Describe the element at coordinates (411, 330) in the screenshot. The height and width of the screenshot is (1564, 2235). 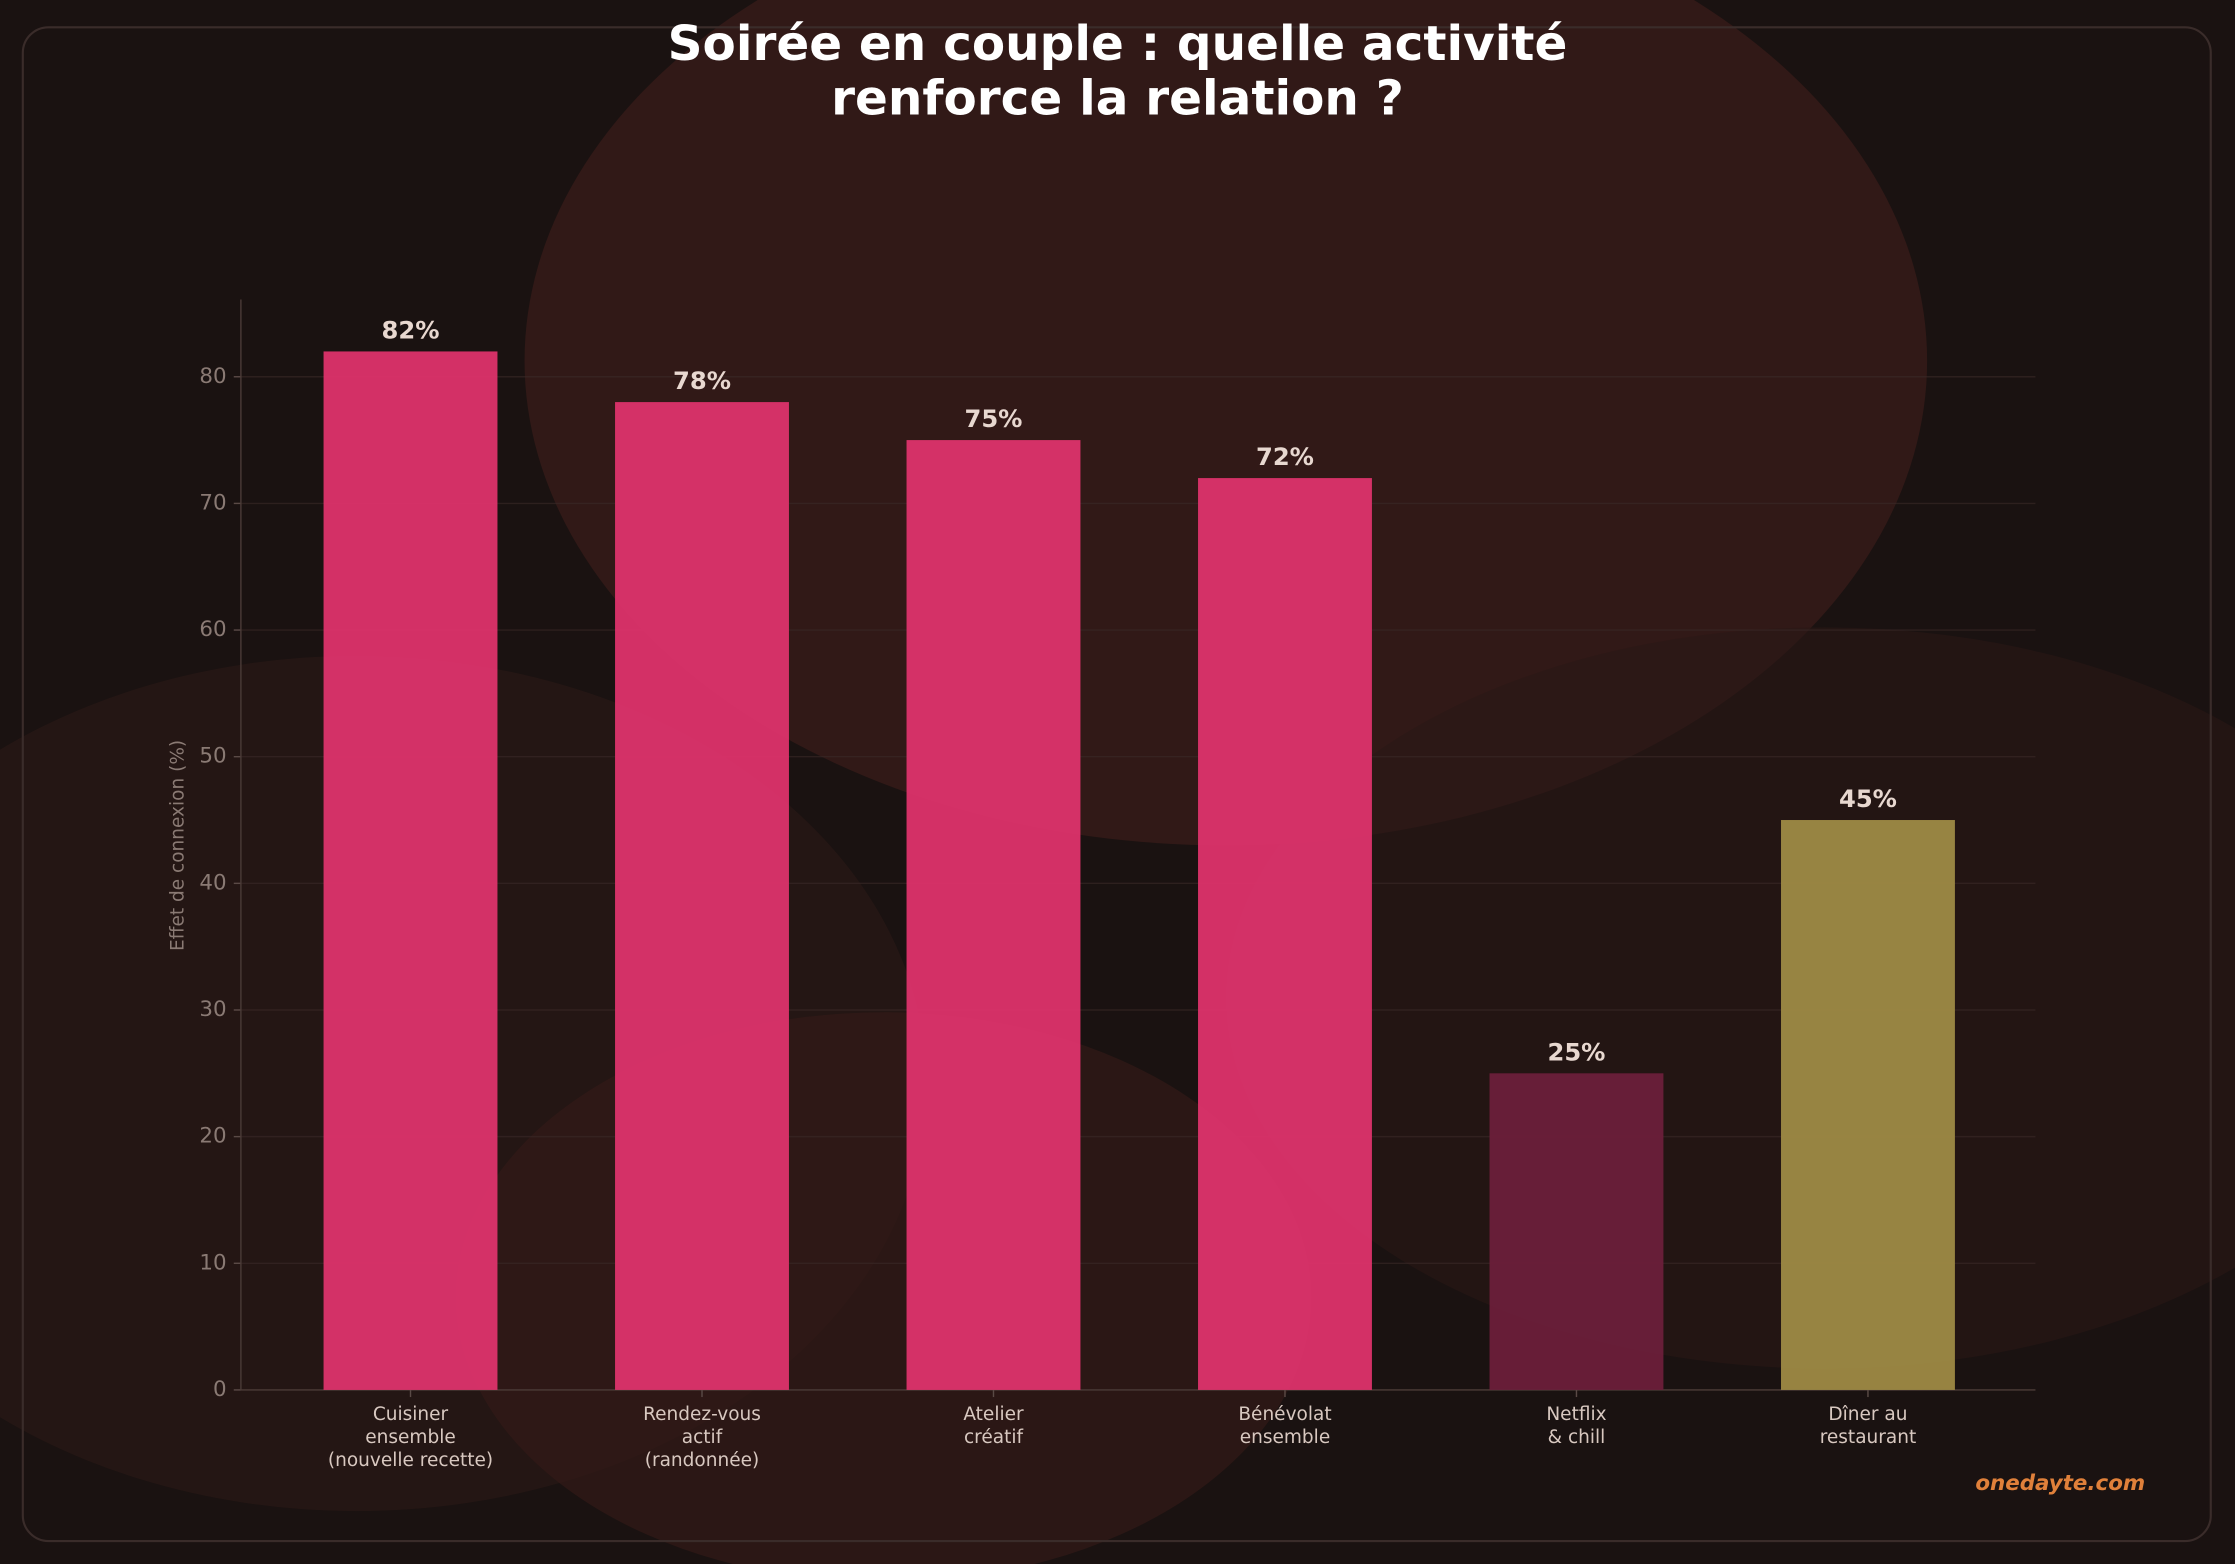
I see `value-label: 82%` at that location.